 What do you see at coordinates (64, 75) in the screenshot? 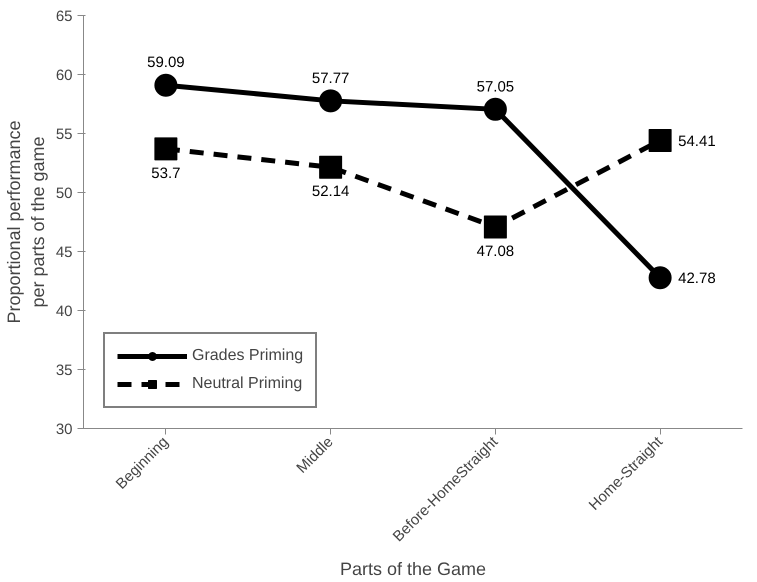
I see `y-tick-label: 60` at bounding box center [64, 75].